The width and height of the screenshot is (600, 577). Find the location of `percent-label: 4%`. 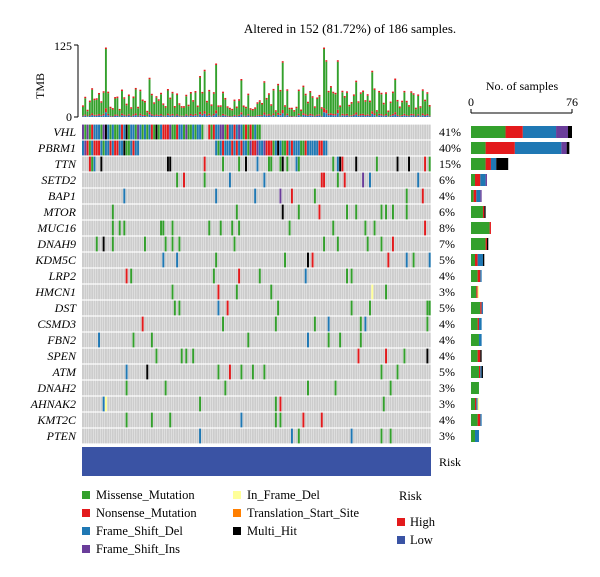

percent-label: 4% is located at coordinates (447, 356).